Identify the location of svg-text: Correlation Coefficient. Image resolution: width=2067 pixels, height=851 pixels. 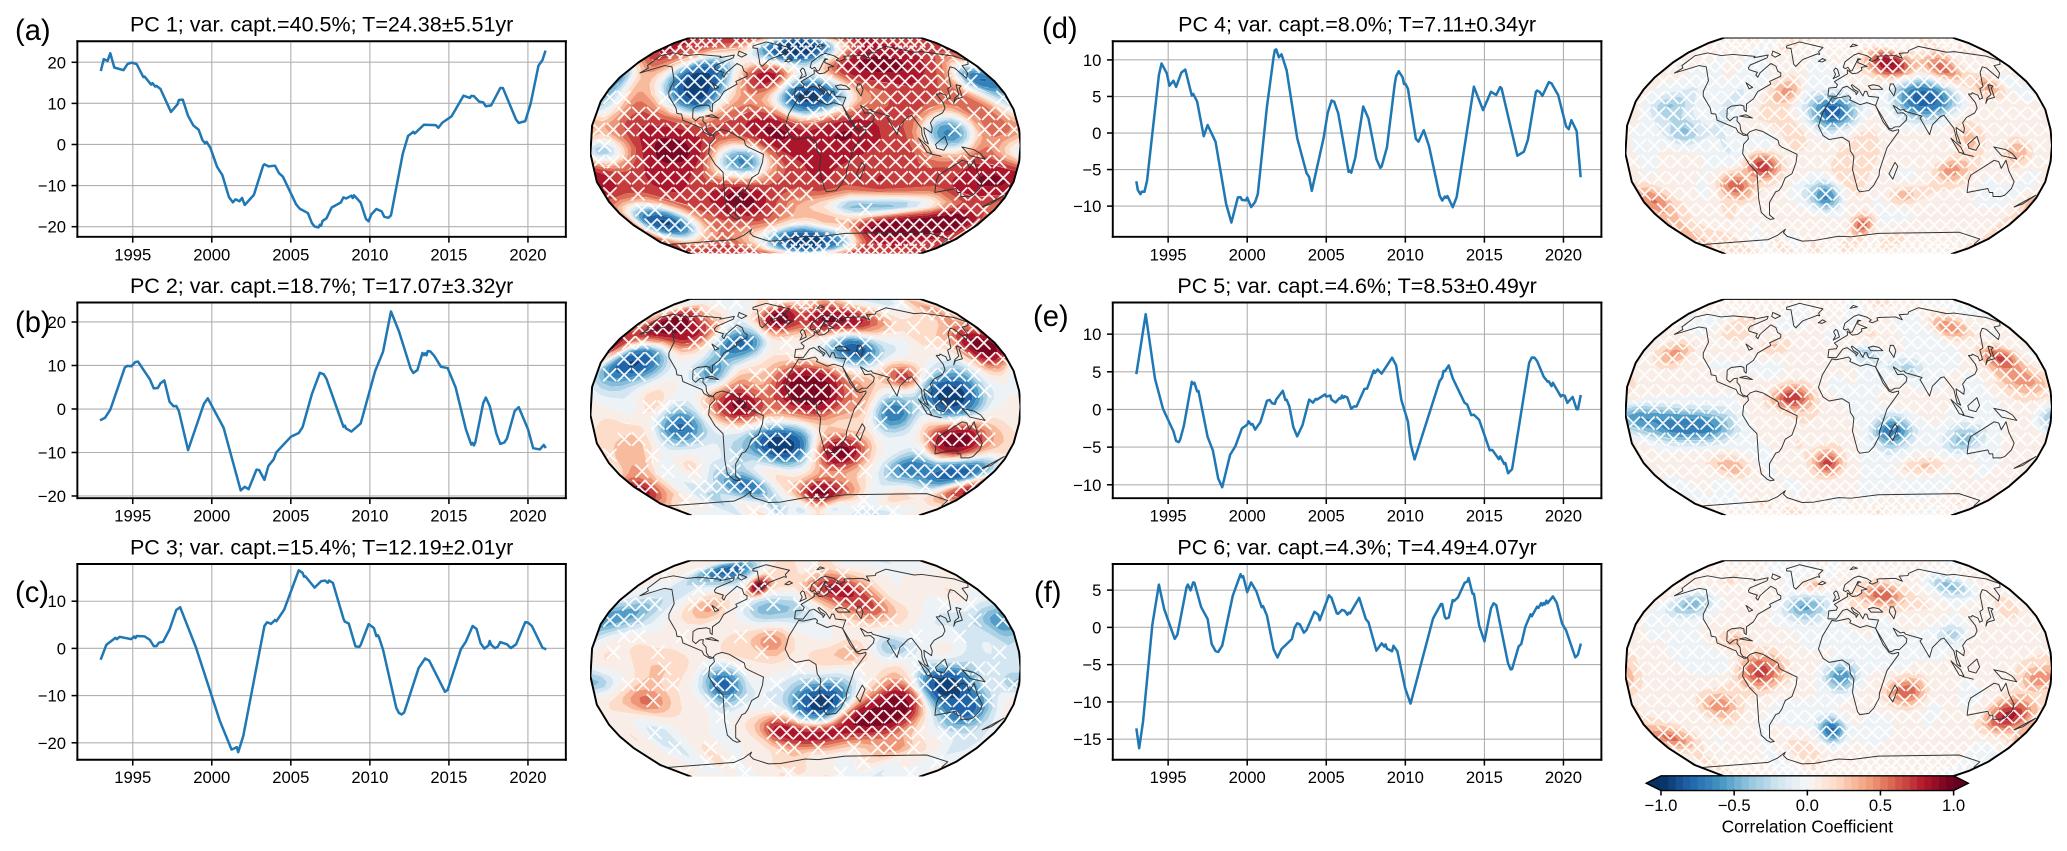
(1808, 827).